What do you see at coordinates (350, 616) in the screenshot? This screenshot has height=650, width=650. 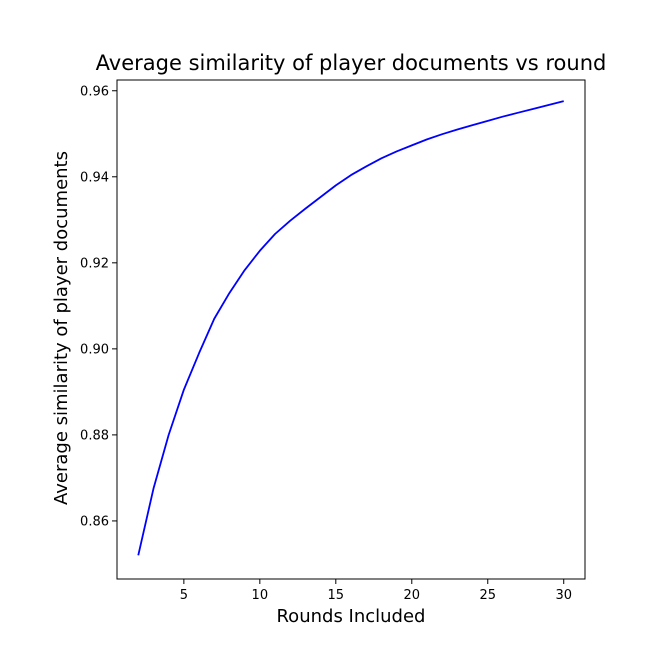 I see `x-axis-label: Rounds Included` at bounding box center [350, 616].